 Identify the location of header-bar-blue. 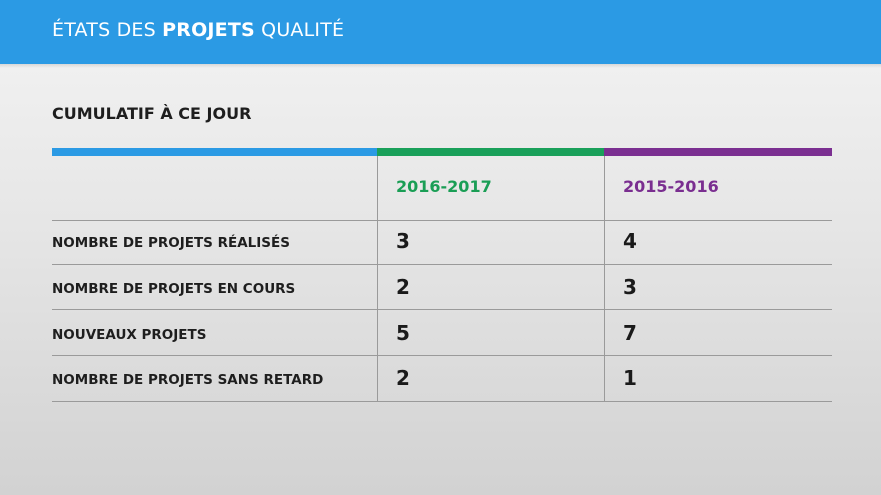
(214, 152).